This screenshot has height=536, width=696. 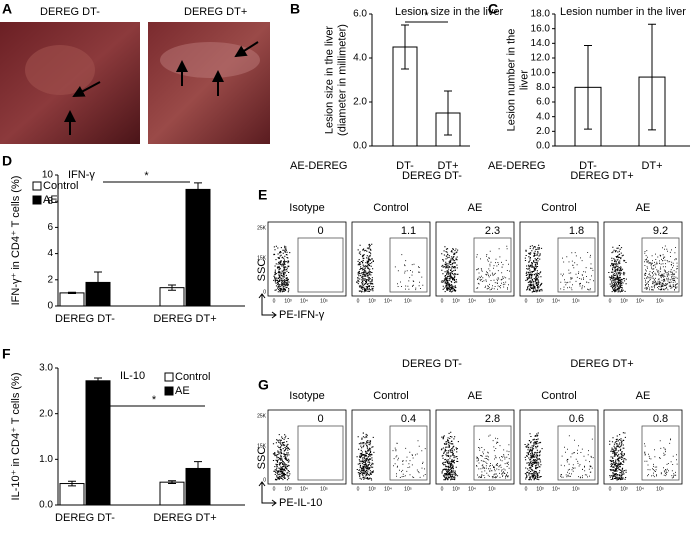 I want to click on gate-value: 2.3, so click(x=492, y=231).